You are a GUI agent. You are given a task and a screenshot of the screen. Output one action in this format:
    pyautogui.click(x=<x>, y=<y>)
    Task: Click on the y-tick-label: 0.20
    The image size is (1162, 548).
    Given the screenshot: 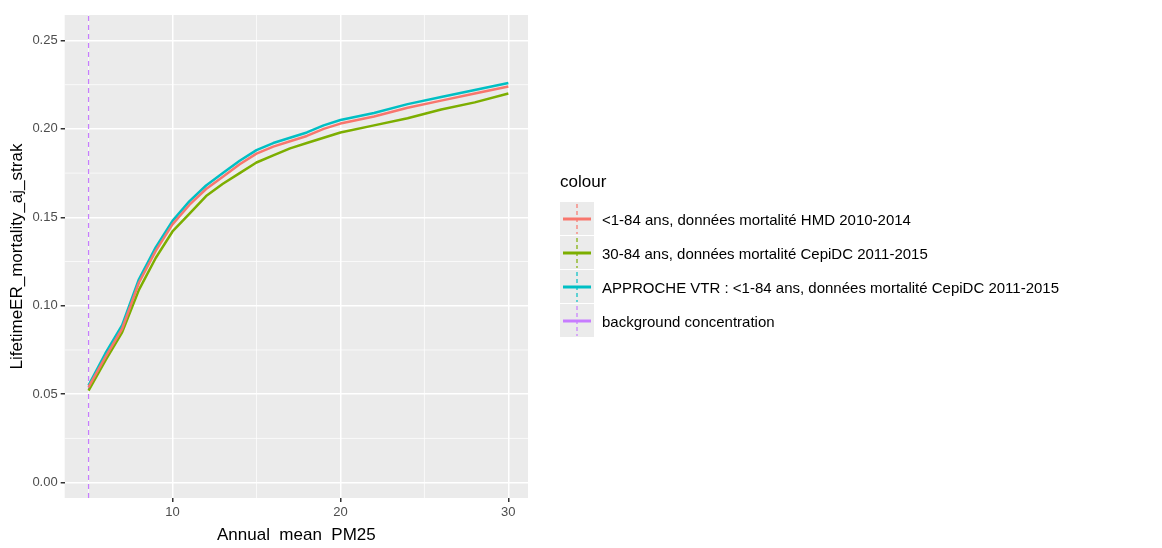 What is the action you would take?
    pyautogui.click(x=45, y=128)
    